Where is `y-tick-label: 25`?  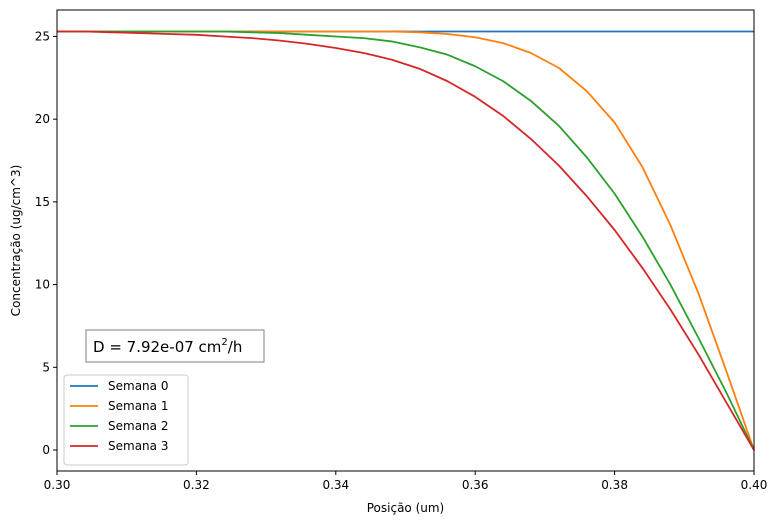
y-tick-label: 25 is located at coordinates (42, 36).